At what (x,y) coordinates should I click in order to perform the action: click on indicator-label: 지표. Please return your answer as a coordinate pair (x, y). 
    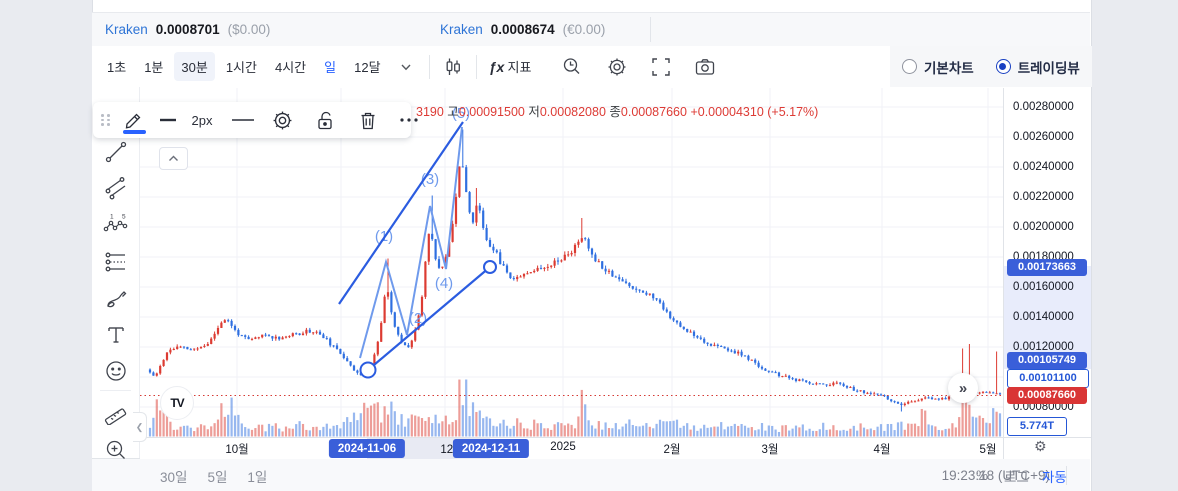
    Looking at the image, I should click on (519, 67).